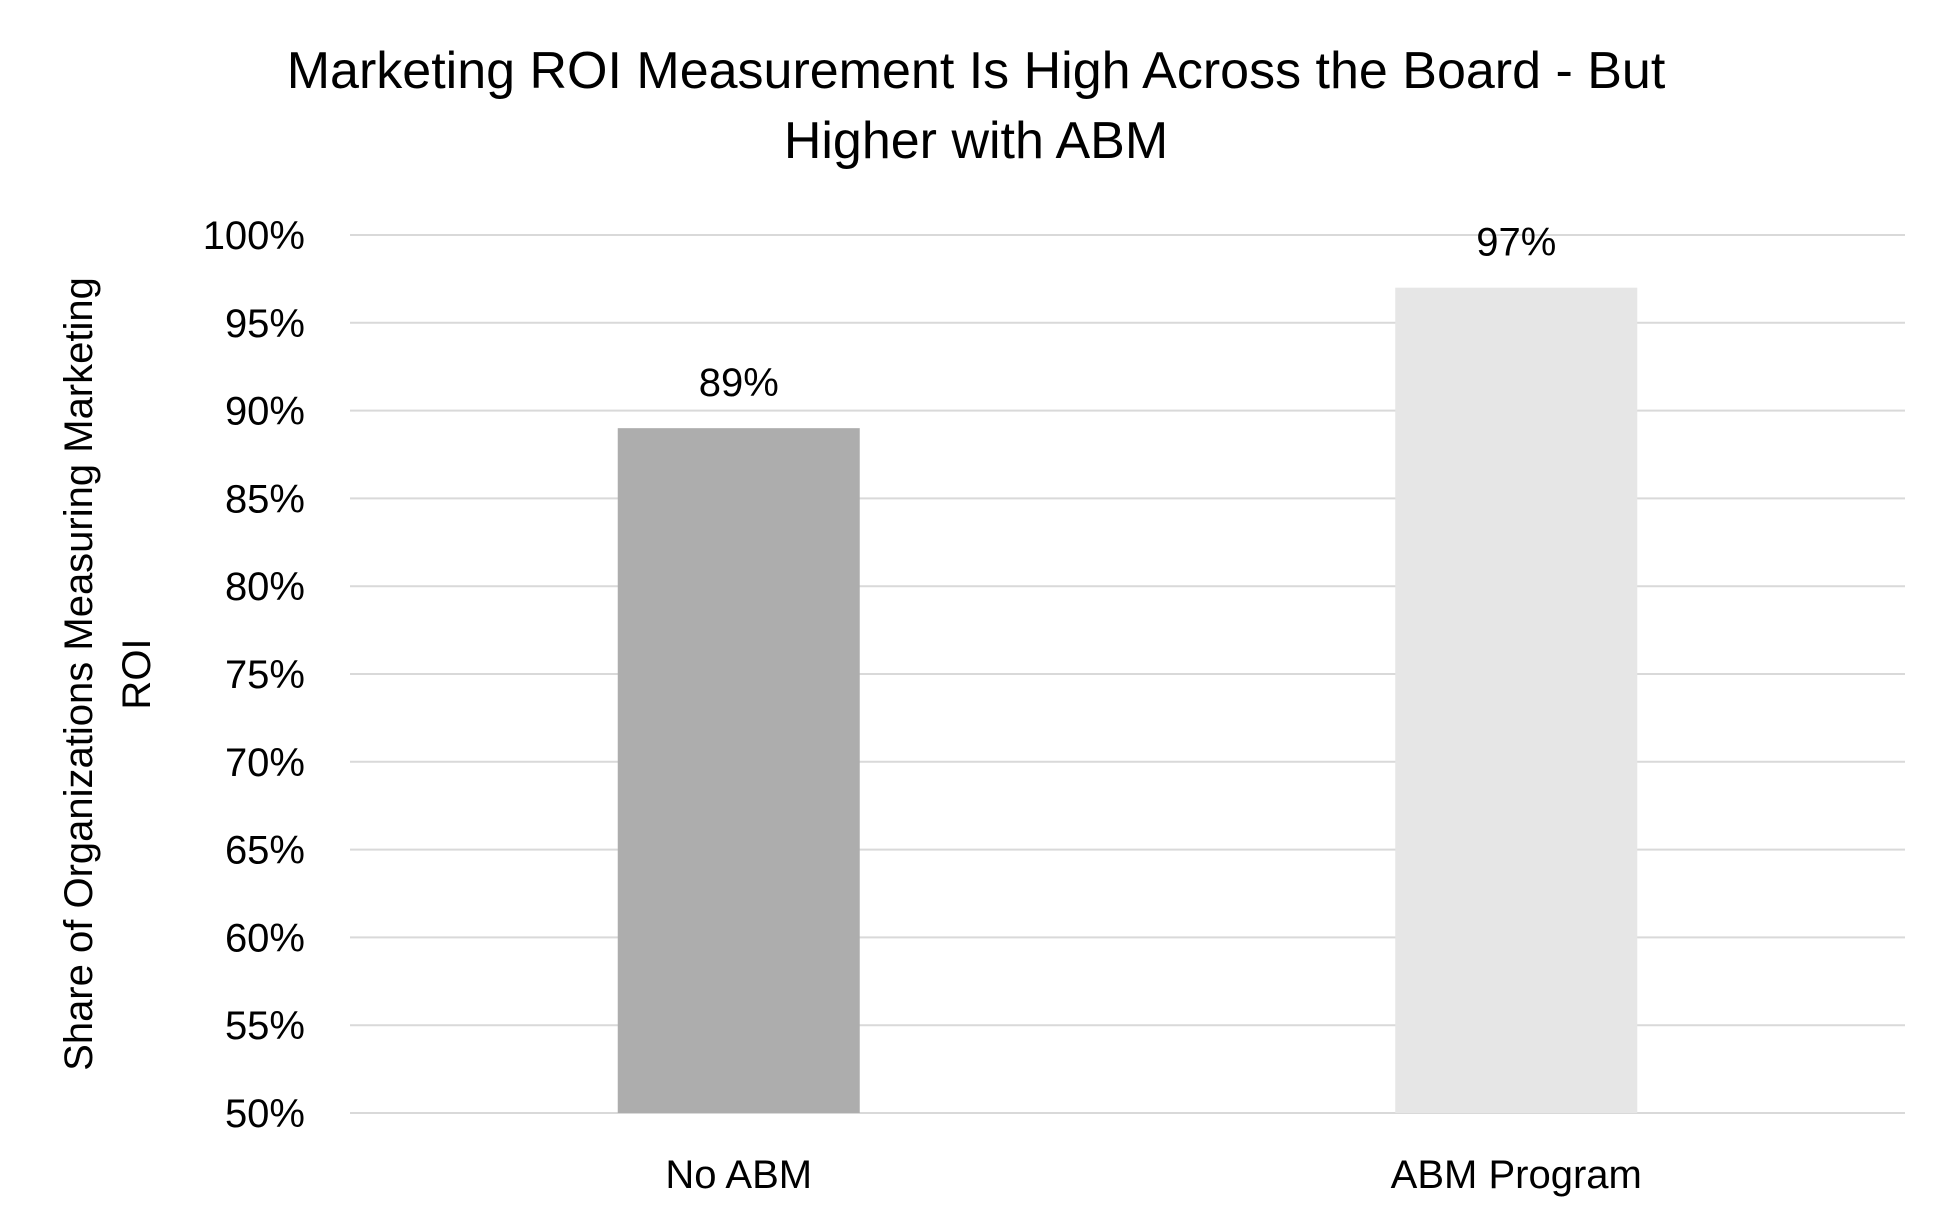 The image size is (1952, 1232). What do you see at coordinates (1516, 243) in the screenshot?
I see `data-label: 97%` at bounding box center [1516, 243].